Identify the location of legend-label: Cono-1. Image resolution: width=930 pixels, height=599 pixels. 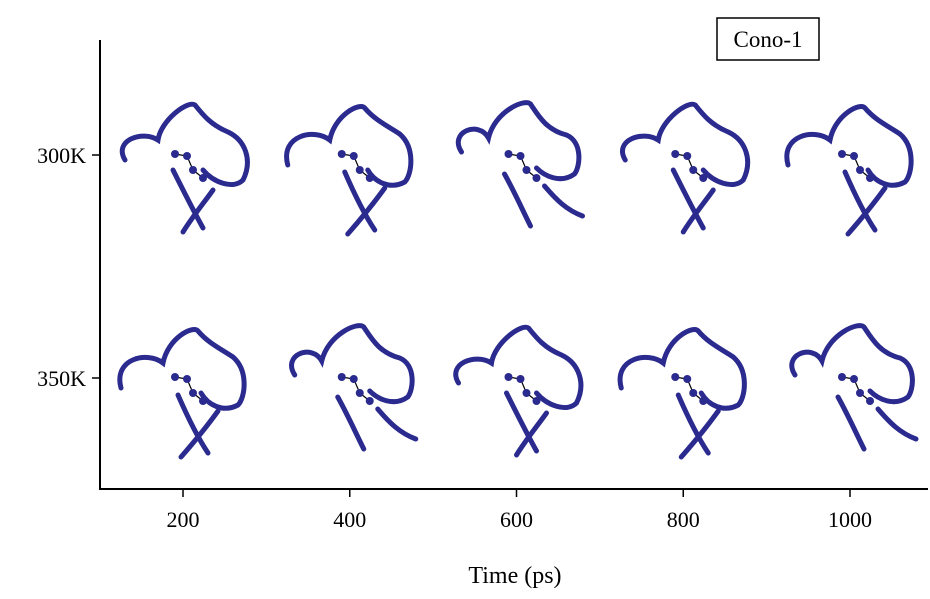
(768, 39).